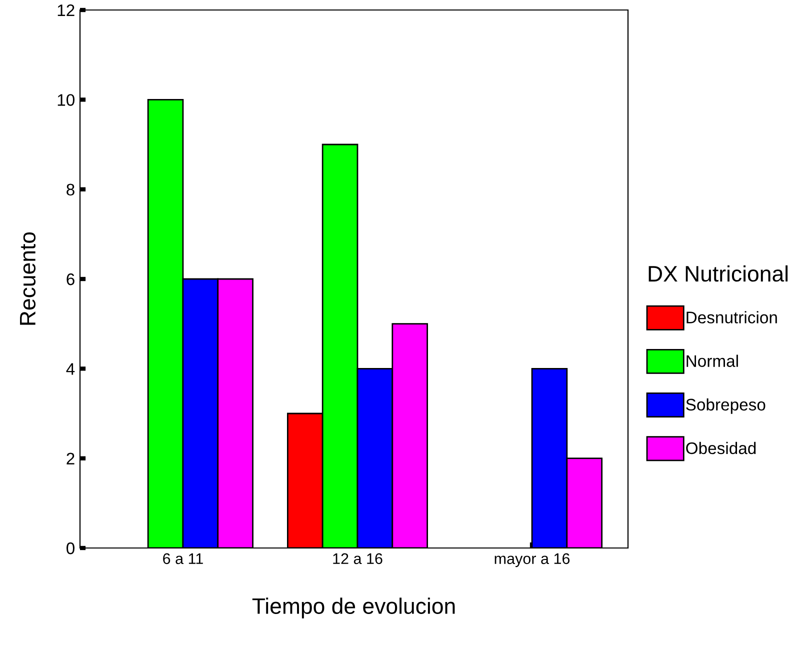 The width and height of the screenshot is (797, 648). Describe the element at coordinates (183, 558) in the screenshot. I see `x-tick-label: 6 a 11` at that location.